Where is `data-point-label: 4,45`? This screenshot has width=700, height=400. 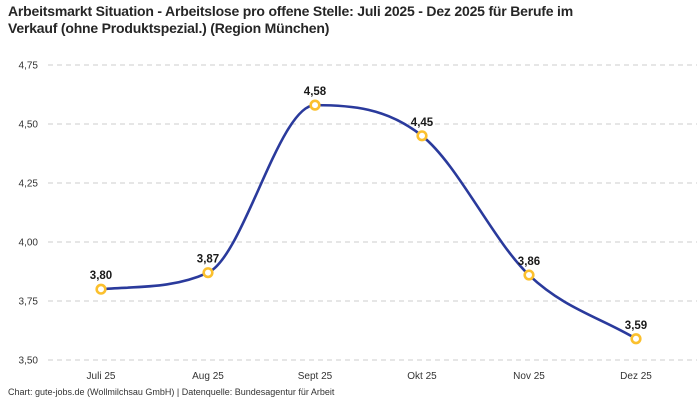
data-point-label: 4,45 is located at coordinates (422, 123).